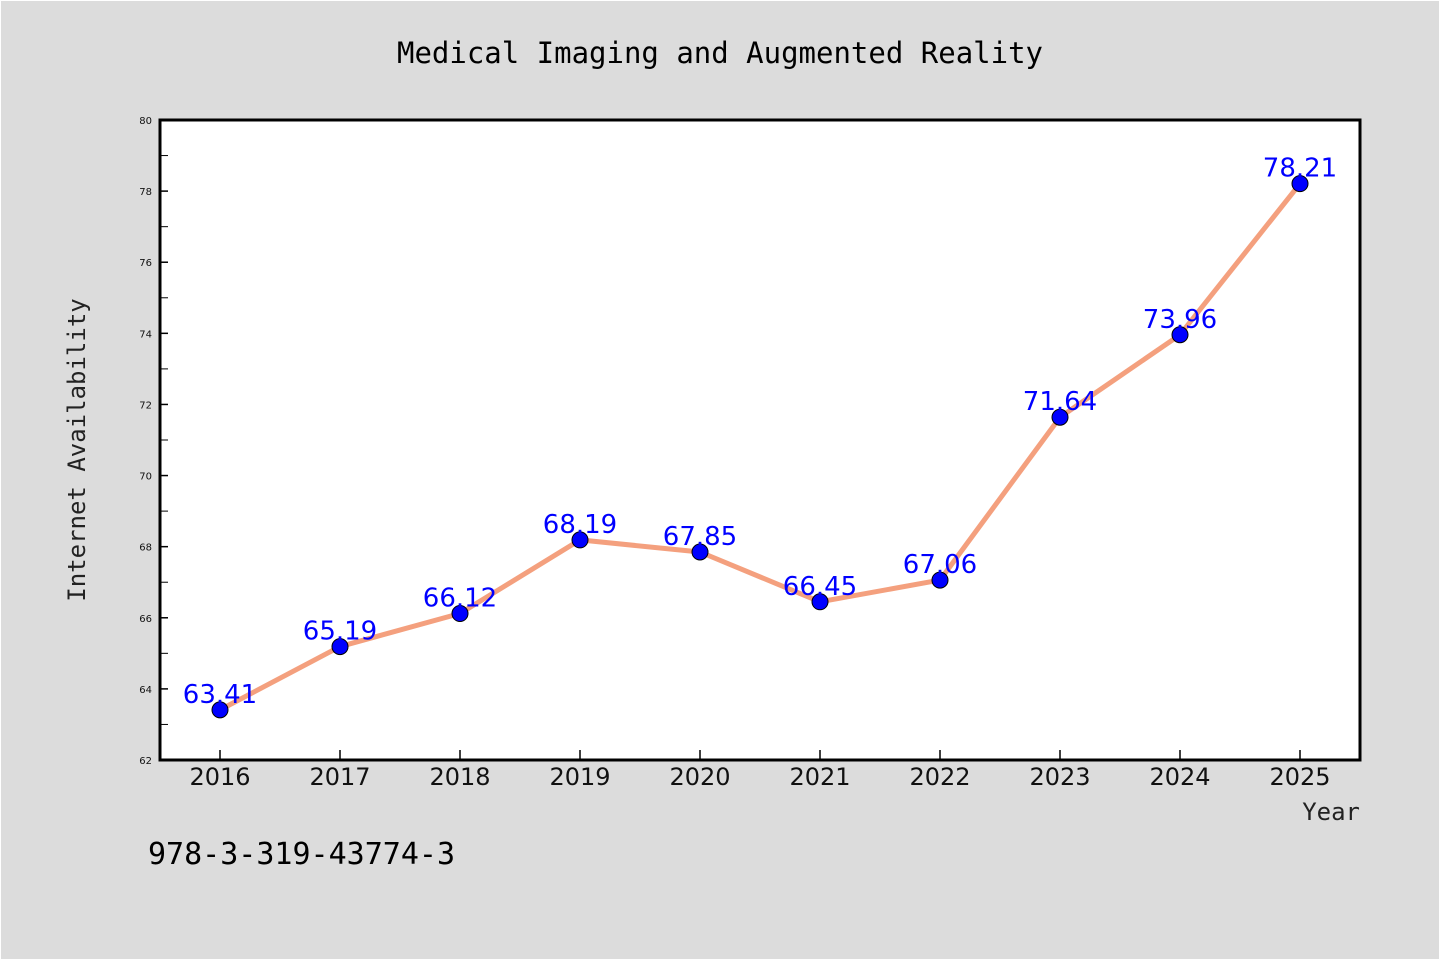 The image size is (1440, 960). I want to click on x-tick-label: 2024, so click(1179, 777).